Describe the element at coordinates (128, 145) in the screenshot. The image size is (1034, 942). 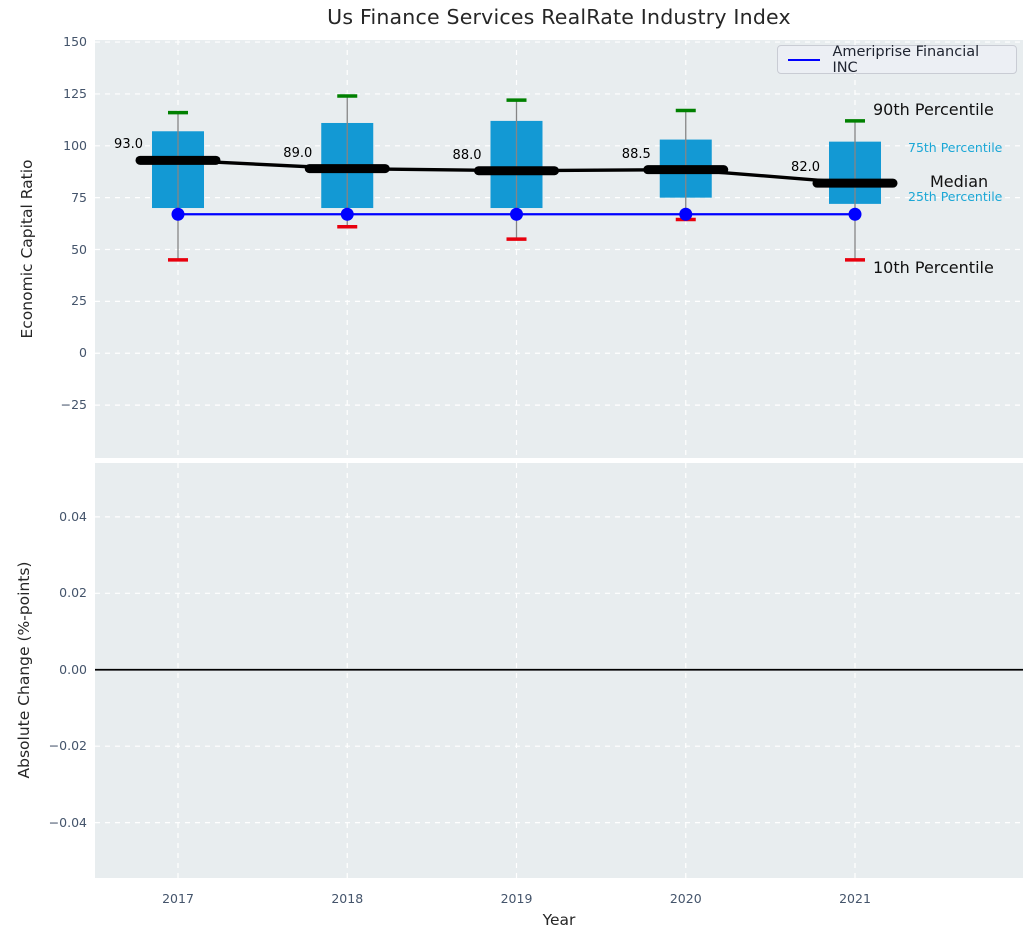
I see `median-value-label: 93.0` at that location.